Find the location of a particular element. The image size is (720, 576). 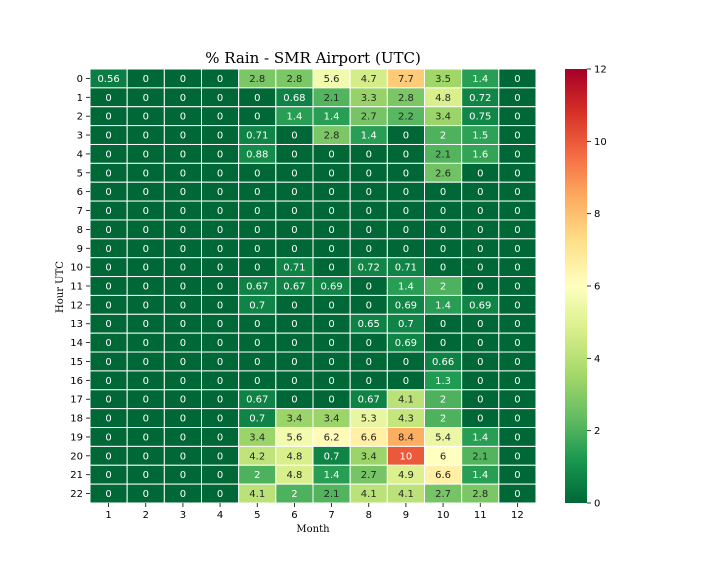

y-tick-label: 0 is located at coordinates (80, 79).